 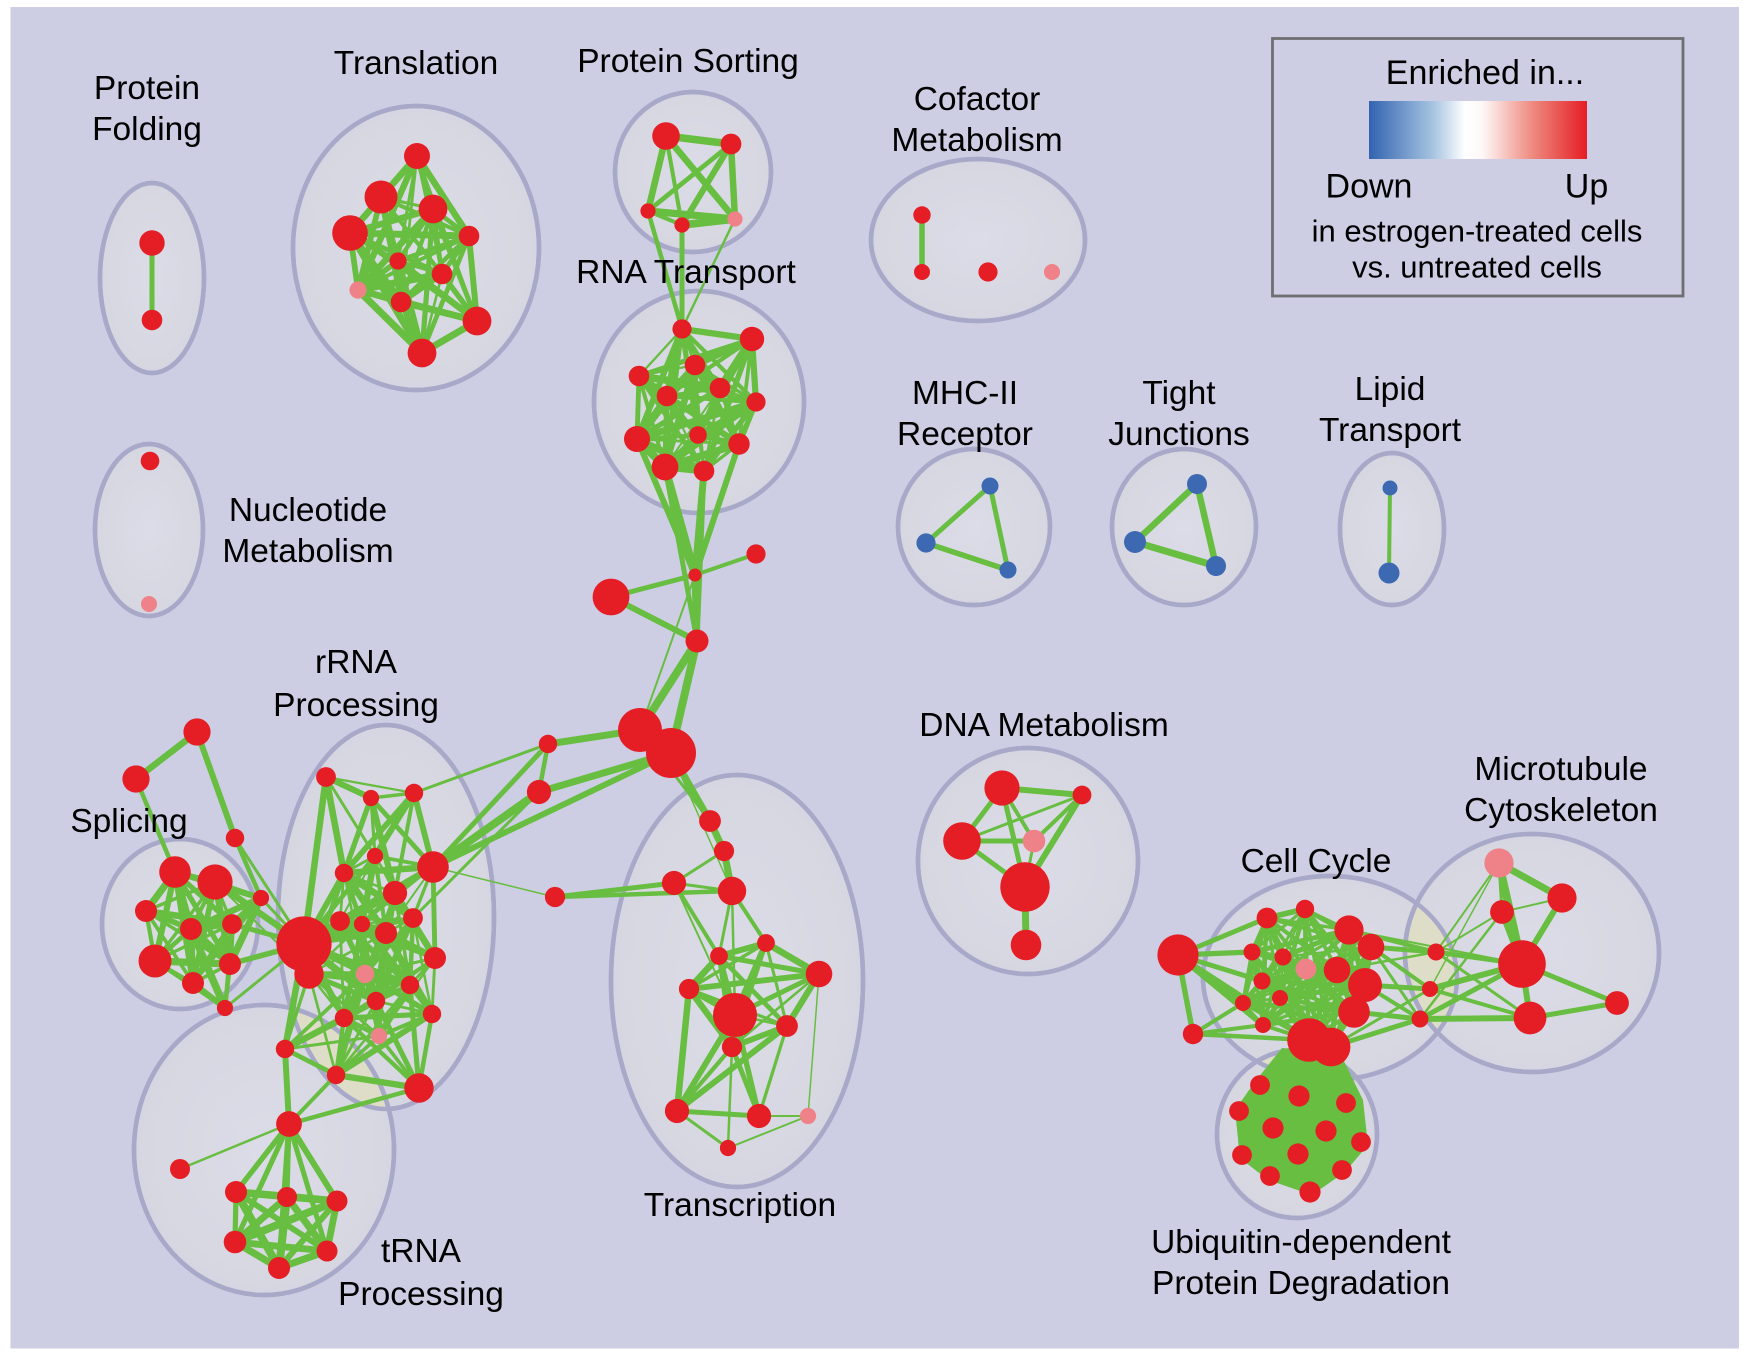 I want to click on svg-text: Up, so click(x=1586, y=187).